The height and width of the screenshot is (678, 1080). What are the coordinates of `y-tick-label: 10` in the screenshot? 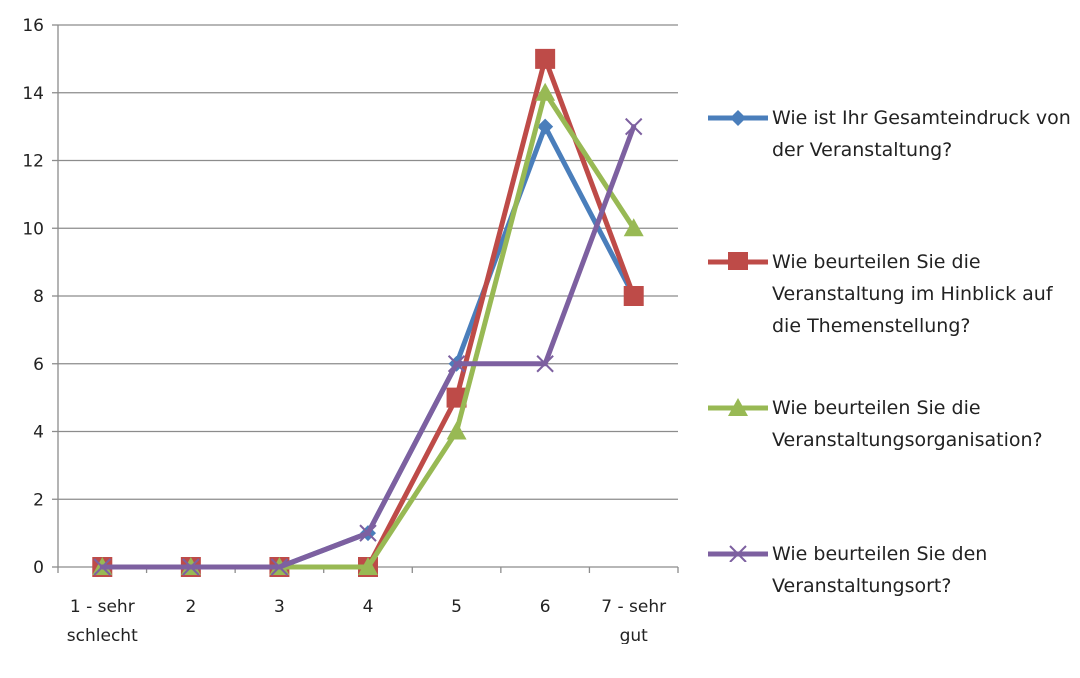 It's located at (33, 229).